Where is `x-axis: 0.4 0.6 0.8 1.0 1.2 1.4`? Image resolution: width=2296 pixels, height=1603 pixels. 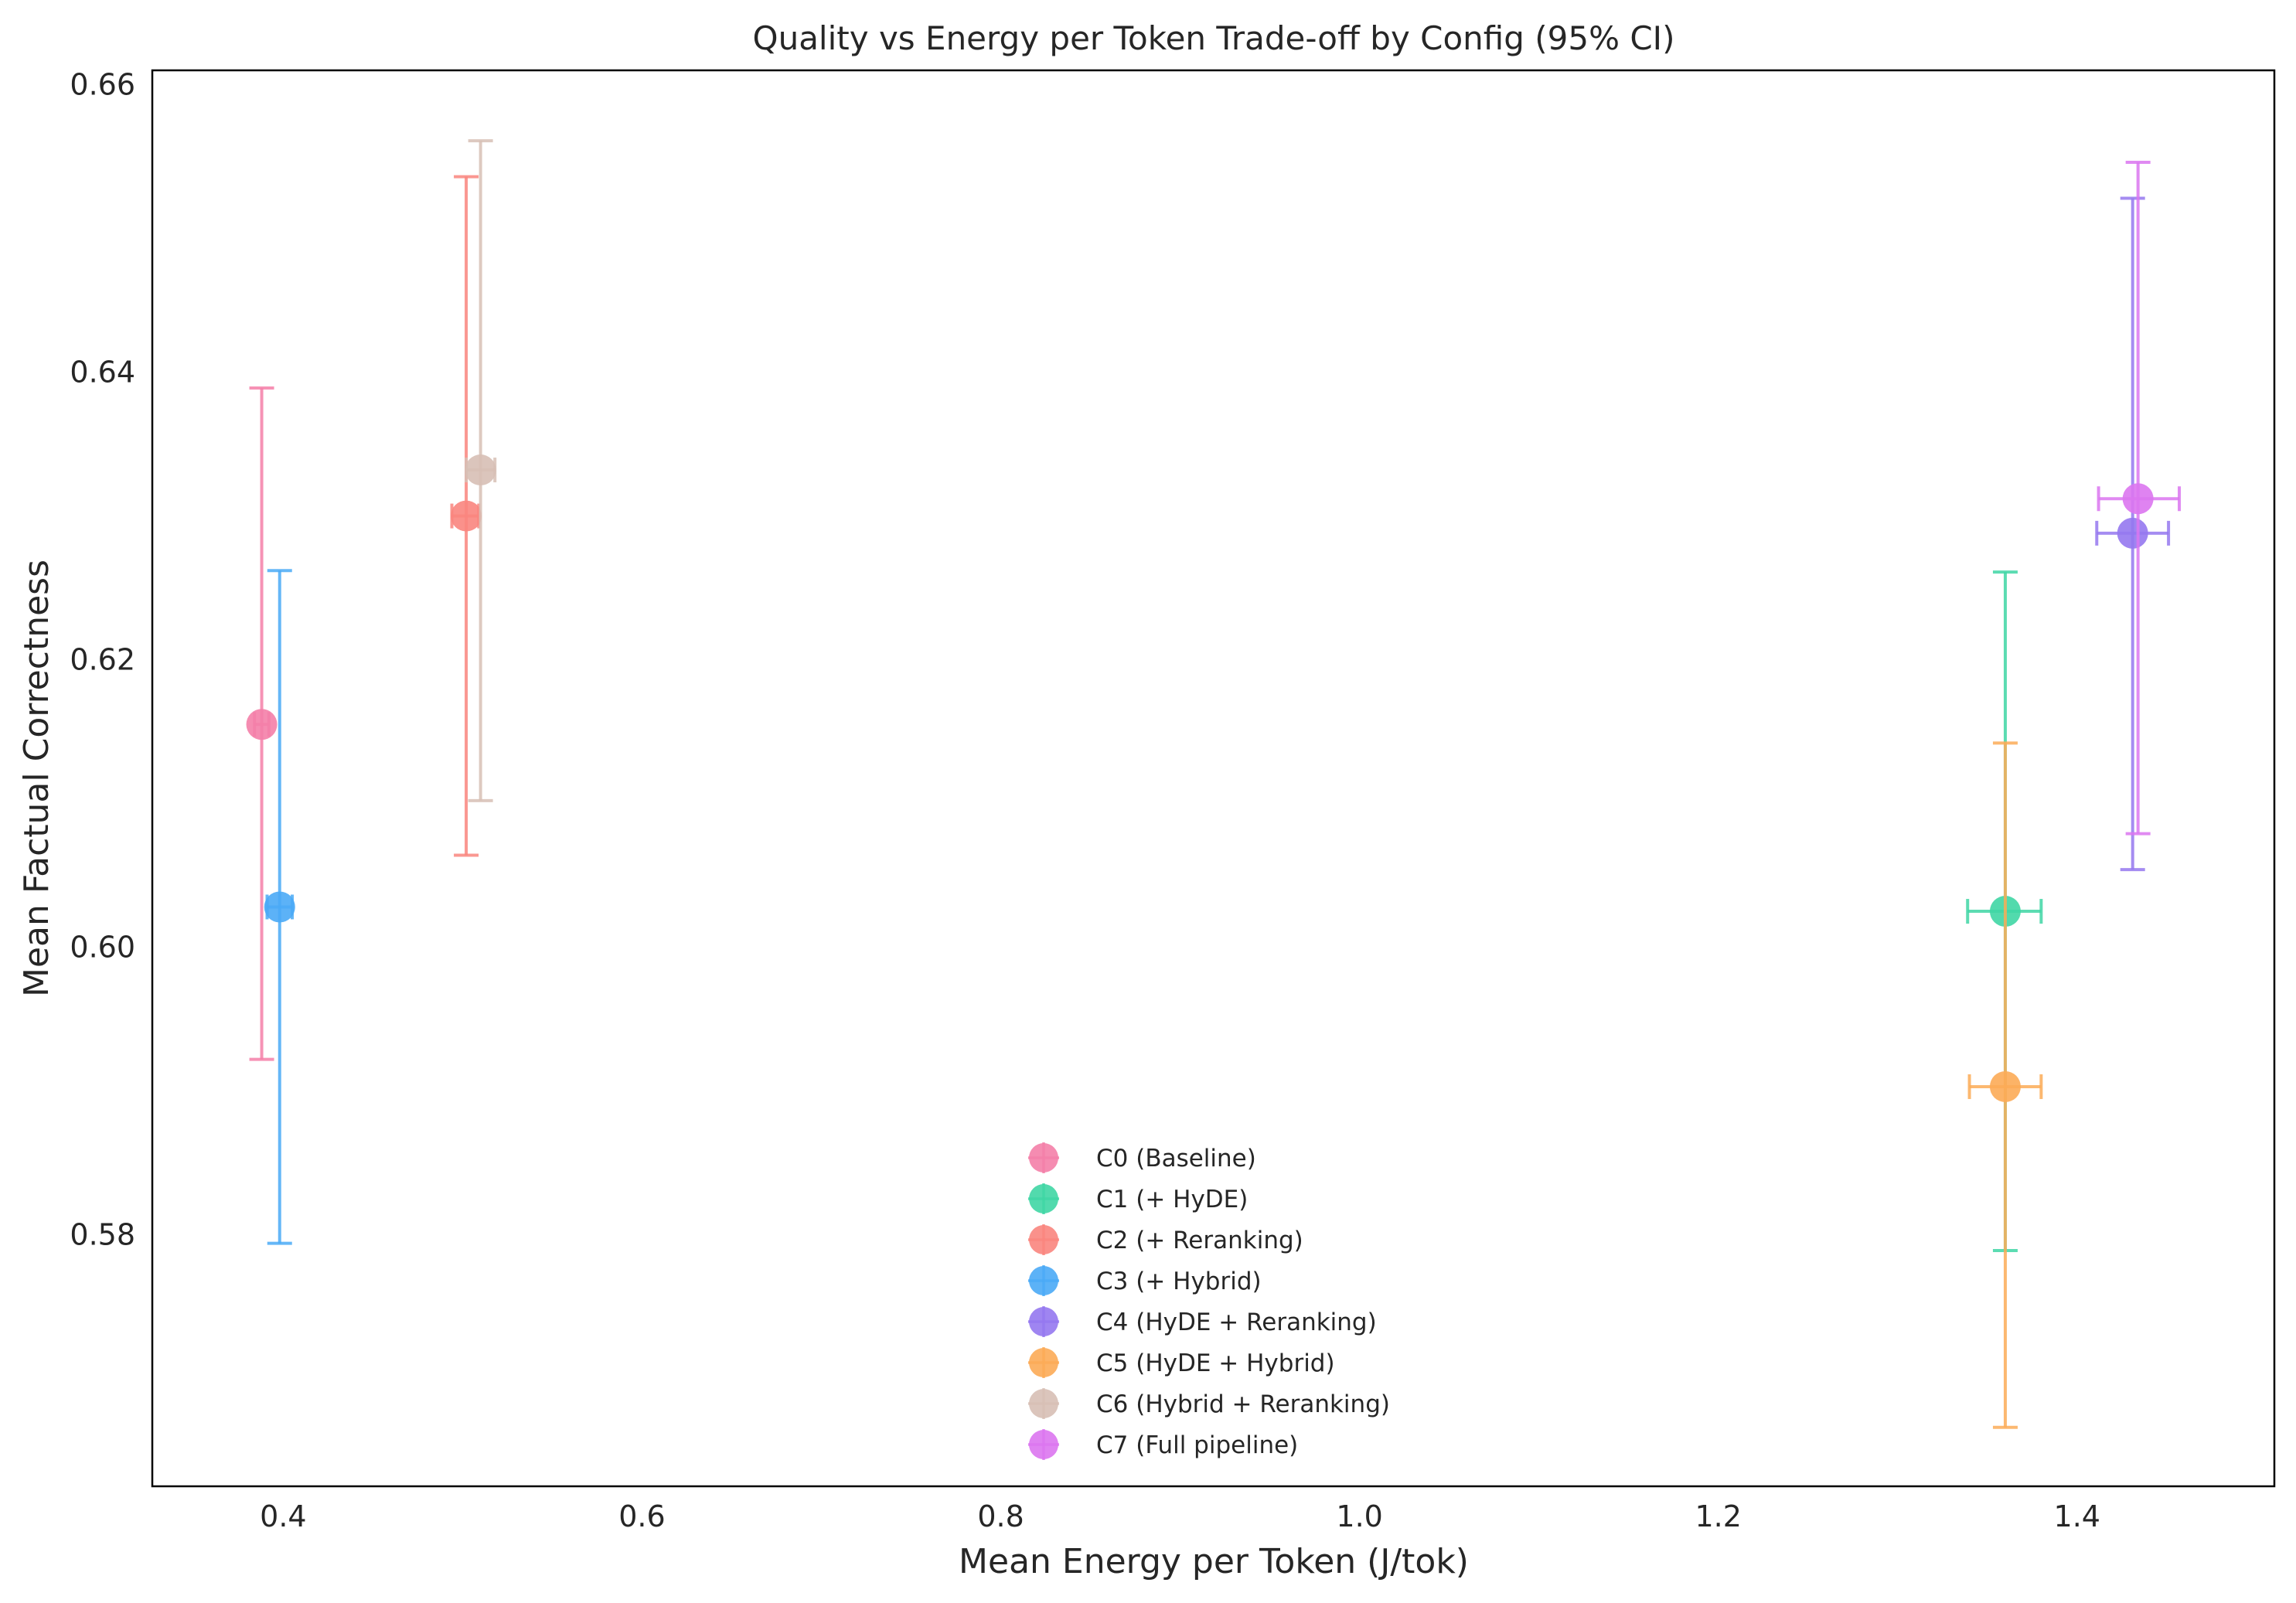
x-axis: 0.4 0.6 0.8 1.0 1.2 1.4 is located at coordinates (1180, 1516).